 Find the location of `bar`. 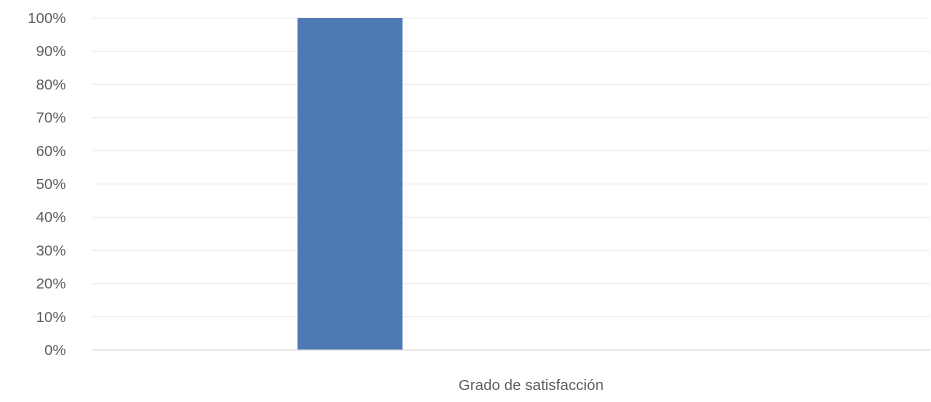

bar is located at coordinates (350, 184).